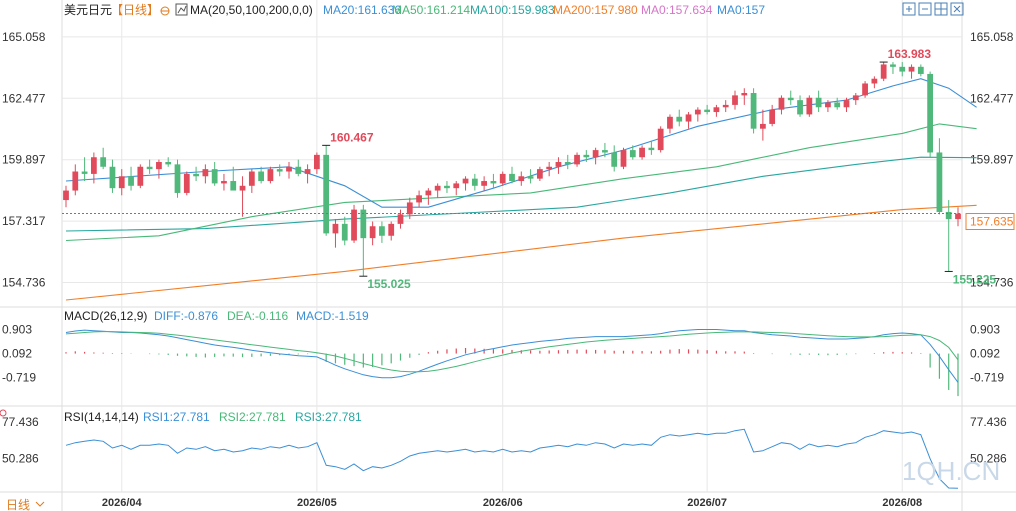 This screenshot has width=1016, height=511. What do you see at coordinates (251, 10) in the screenshot?
I see `ma-settings-label: MA(20,50,100,200,0,0)` at bounding box center [251, 10].